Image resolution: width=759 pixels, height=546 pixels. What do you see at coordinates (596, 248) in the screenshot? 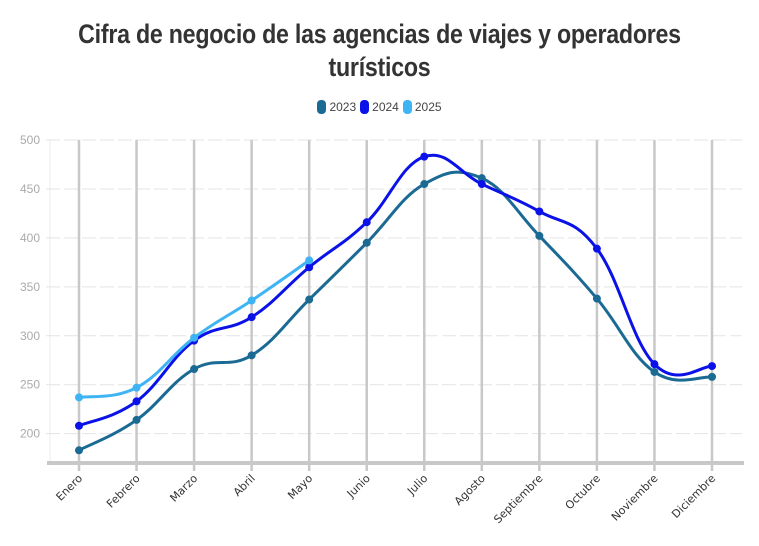
I see `data-point-2024-Octubre` at bounding box center [596, 248].